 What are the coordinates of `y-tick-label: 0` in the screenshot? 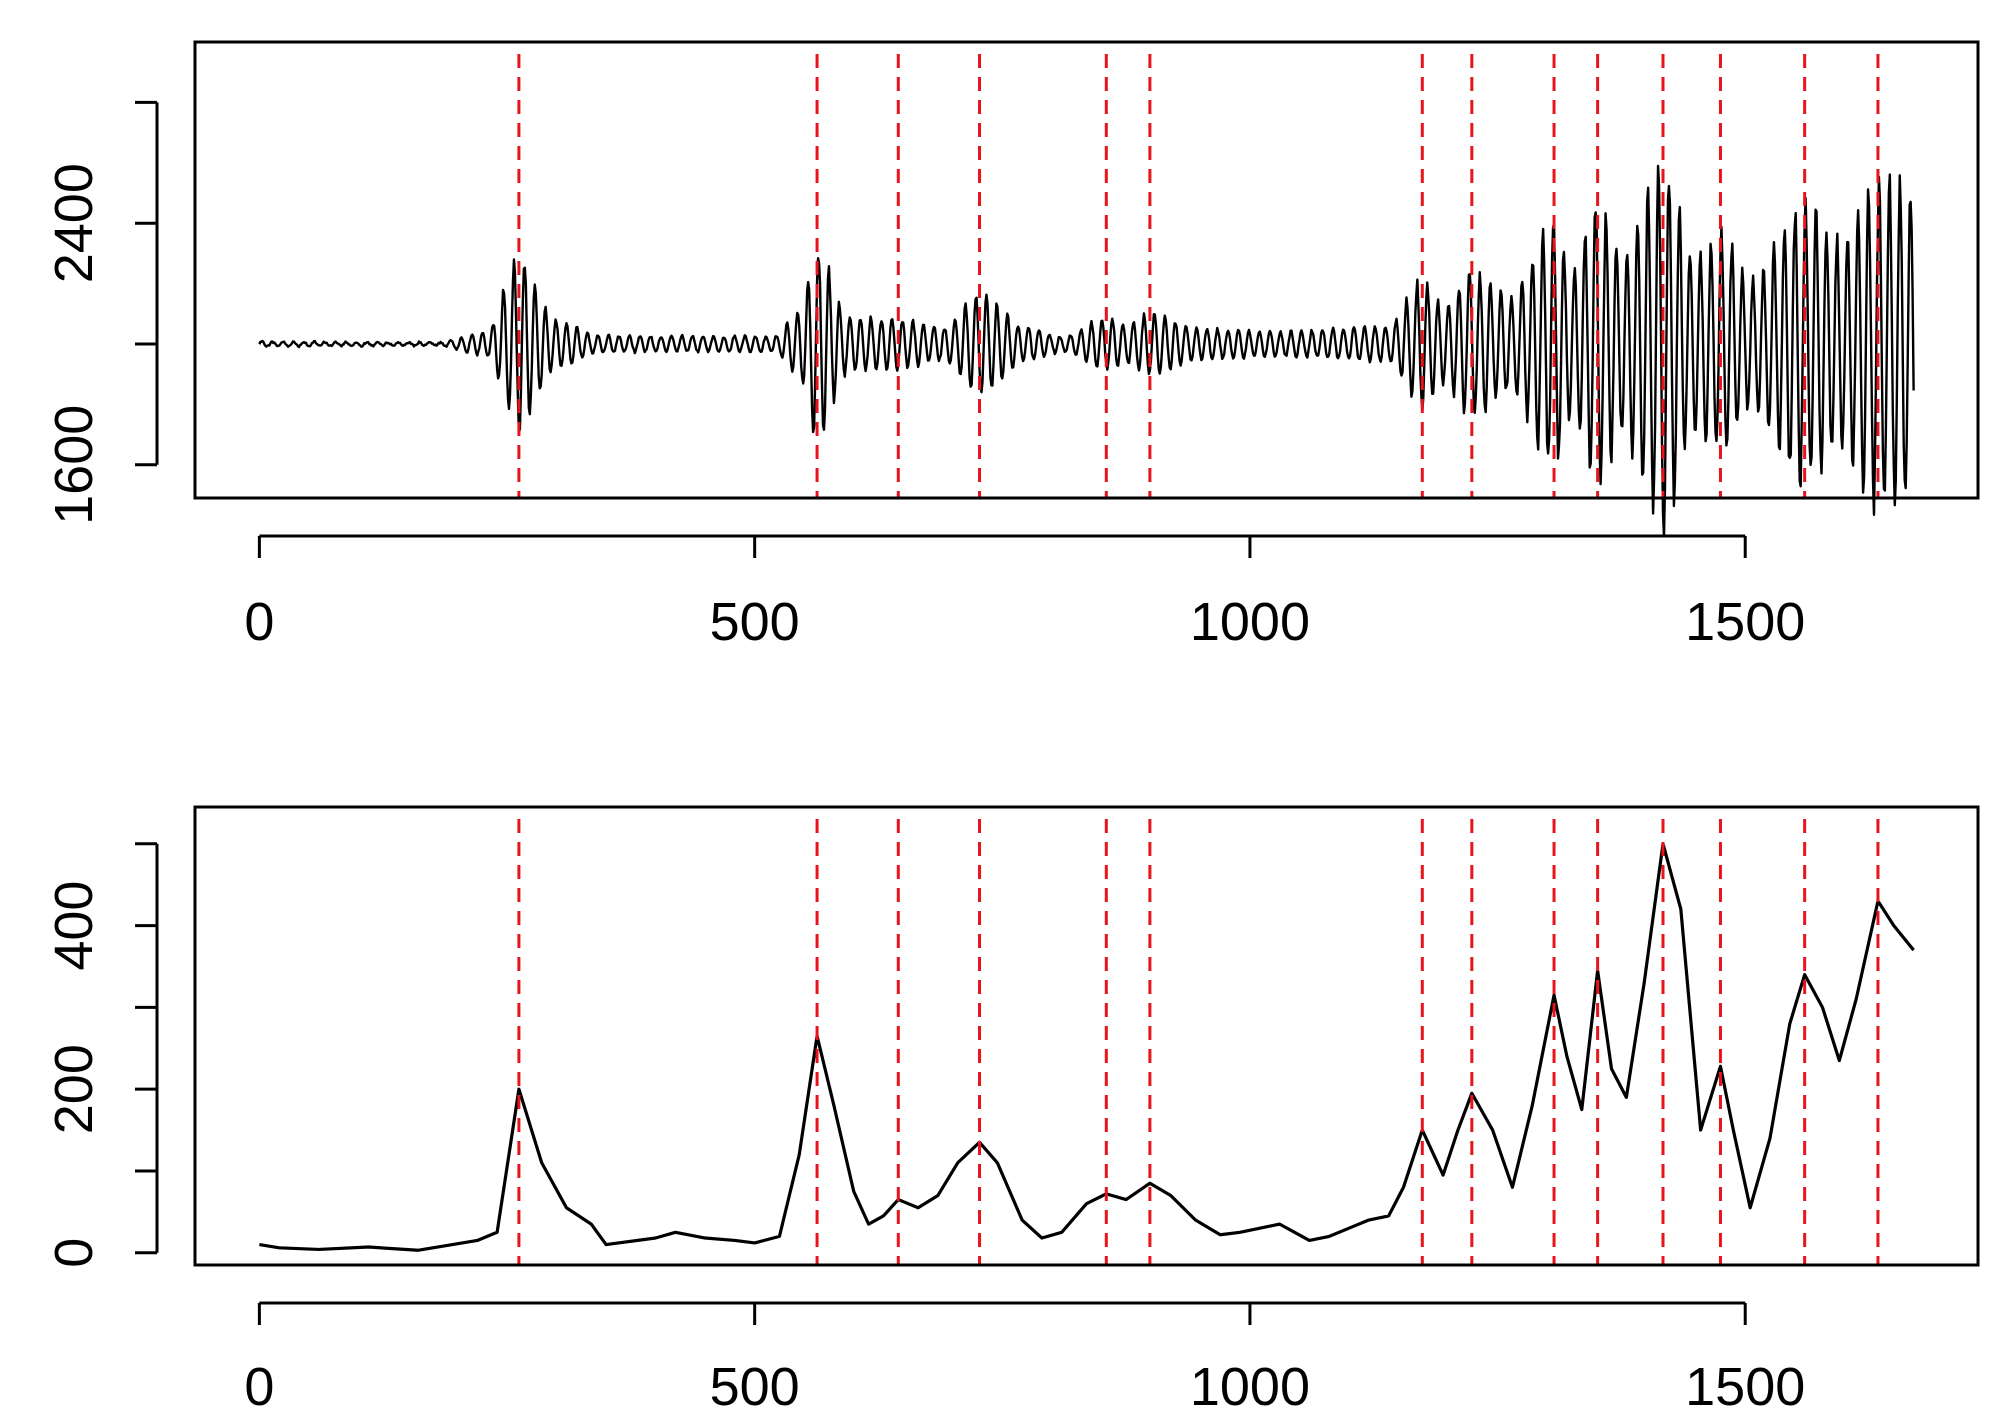 It's located at (74, 1253).